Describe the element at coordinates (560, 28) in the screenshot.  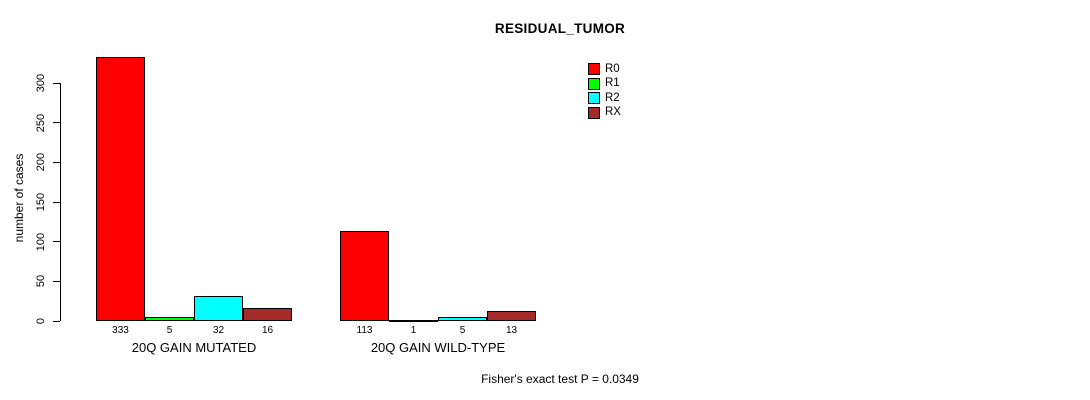
I see `chart-title: RESIDUAL_TUMOR` at that location.